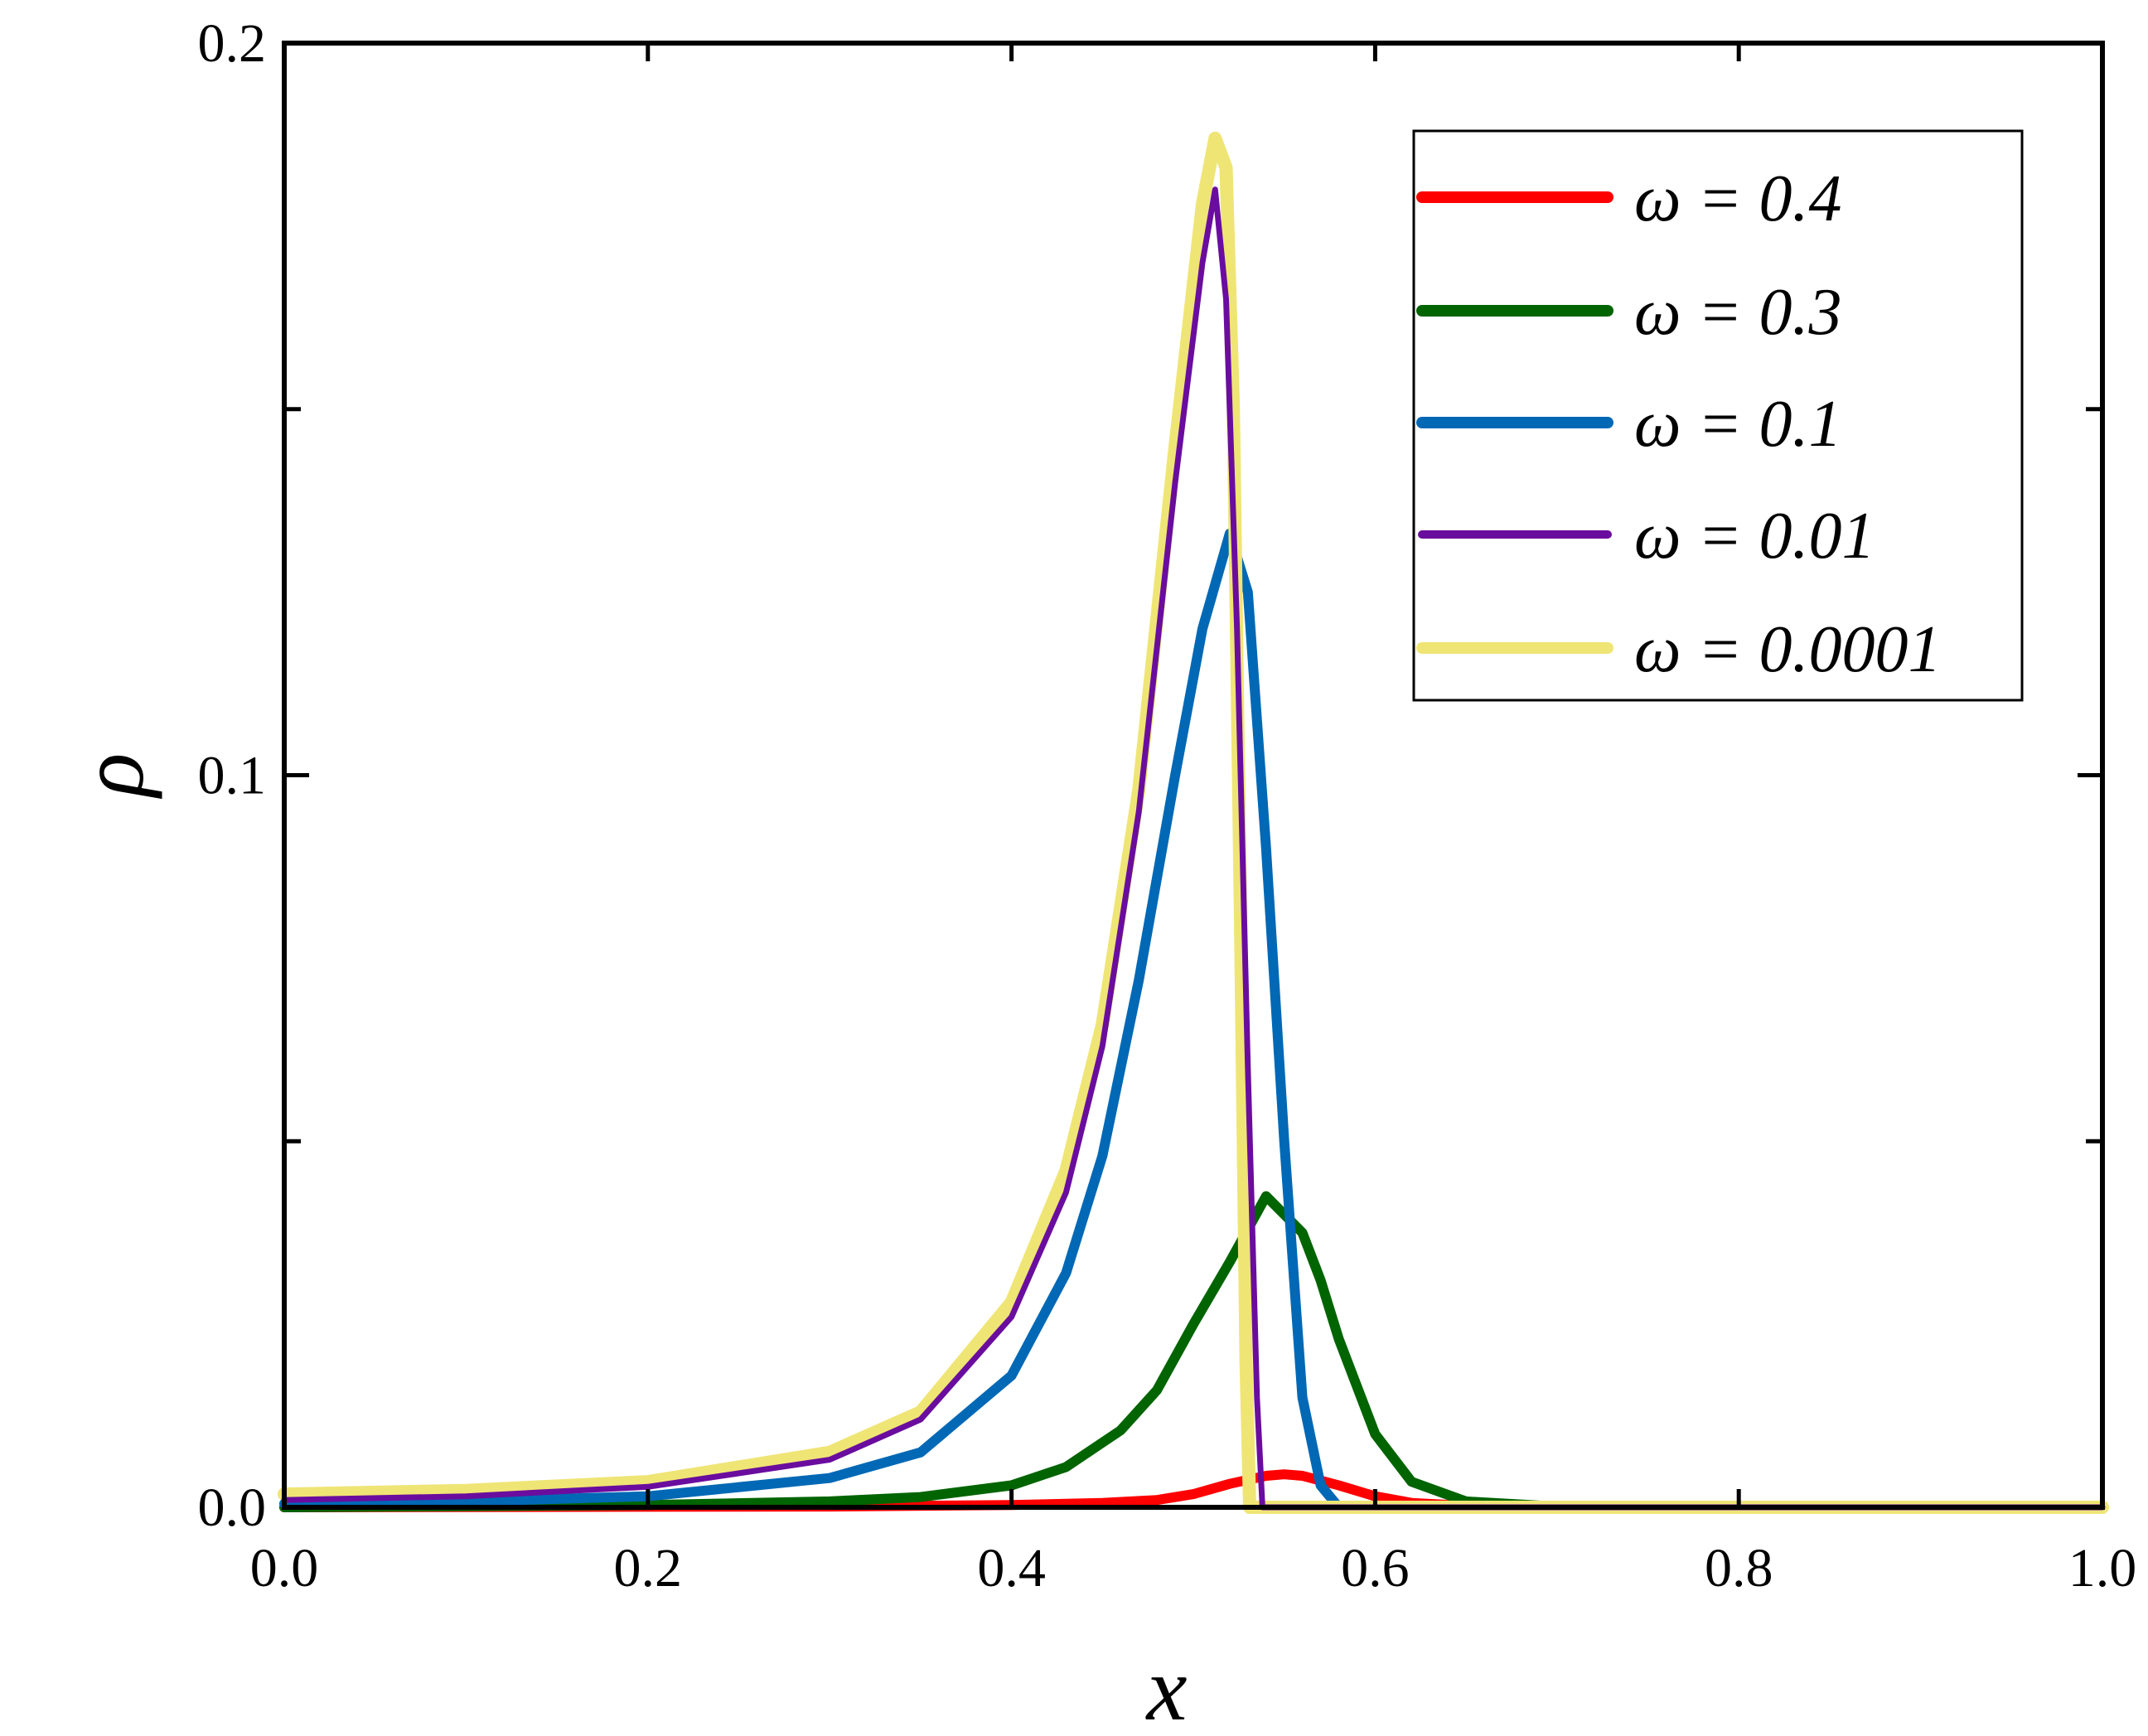 The image size is (2148, 1736). Describe the element at coordinates (233, 43) in the screenshot. I see `y-tick-label: 0.2` at that location.